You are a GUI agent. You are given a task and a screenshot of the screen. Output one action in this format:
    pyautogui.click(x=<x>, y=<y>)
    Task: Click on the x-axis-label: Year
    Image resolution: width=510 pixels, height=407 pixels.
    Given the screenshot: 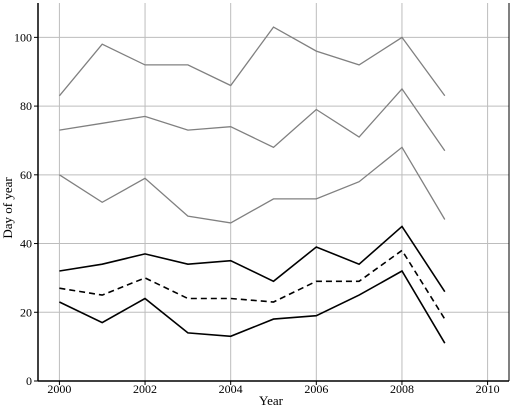 What is the action you would take?
    pyautogui.click(x=271, y=400)
    